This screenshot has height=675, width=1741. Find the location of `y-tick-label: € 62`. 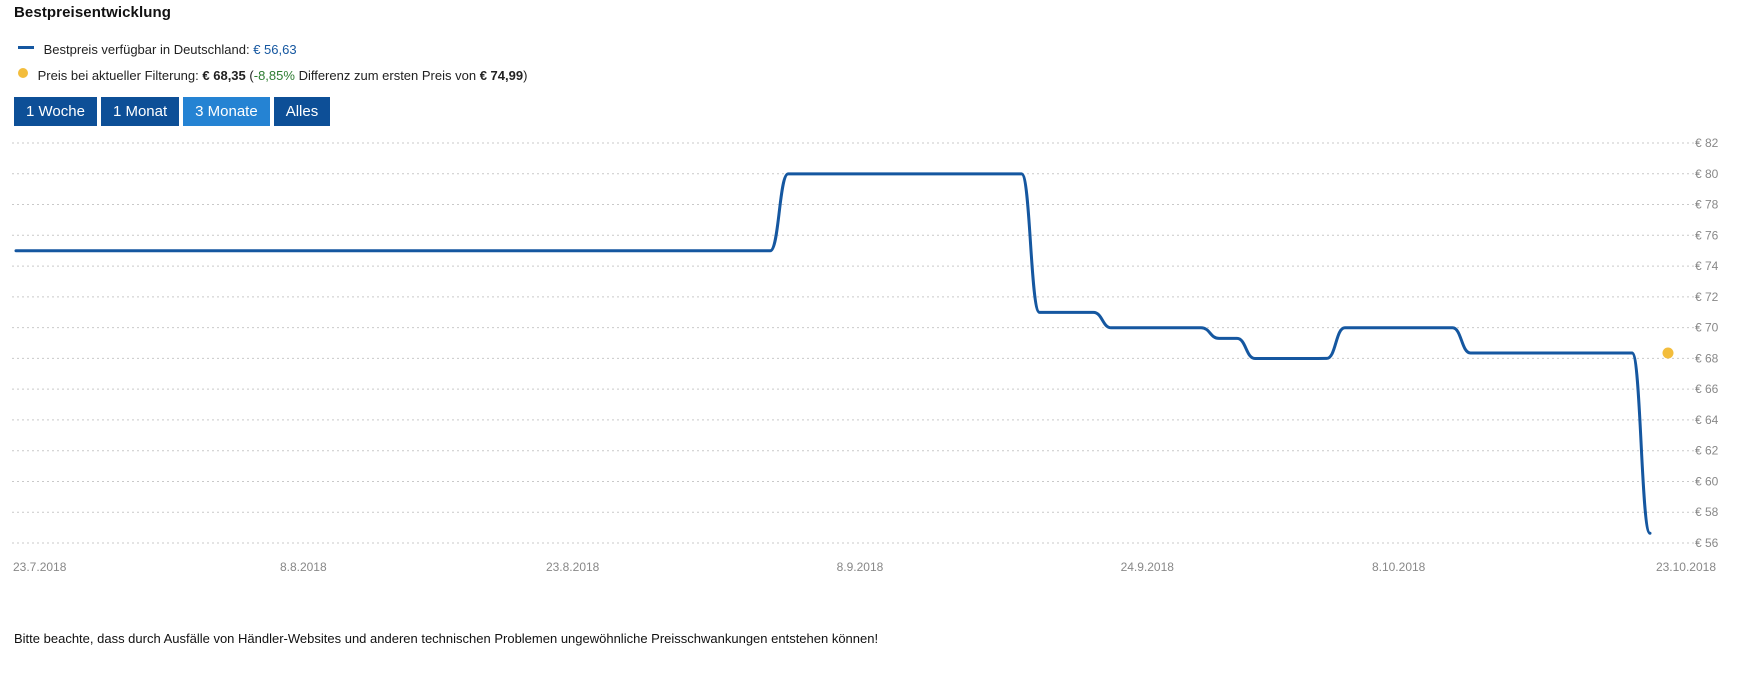

y-tick-label: € 62 is located at coordinates (1707, 451).